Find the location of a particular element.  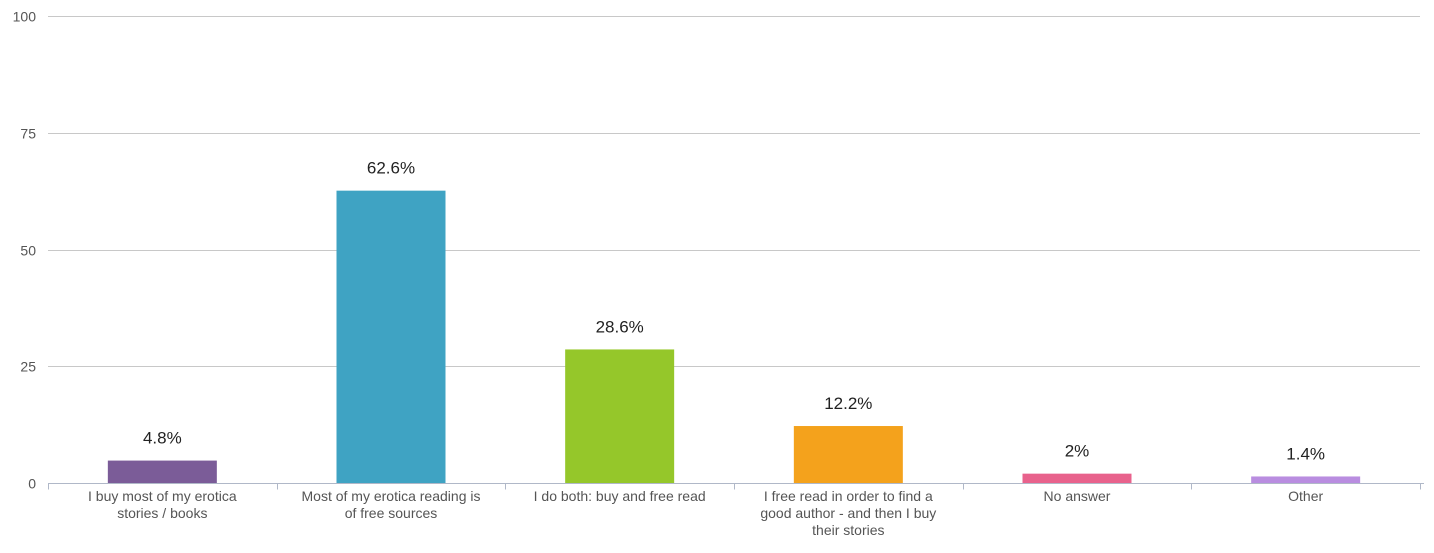

x-tick-label: I buy most of my erotica stories / books is located at coordinates (162, 504).